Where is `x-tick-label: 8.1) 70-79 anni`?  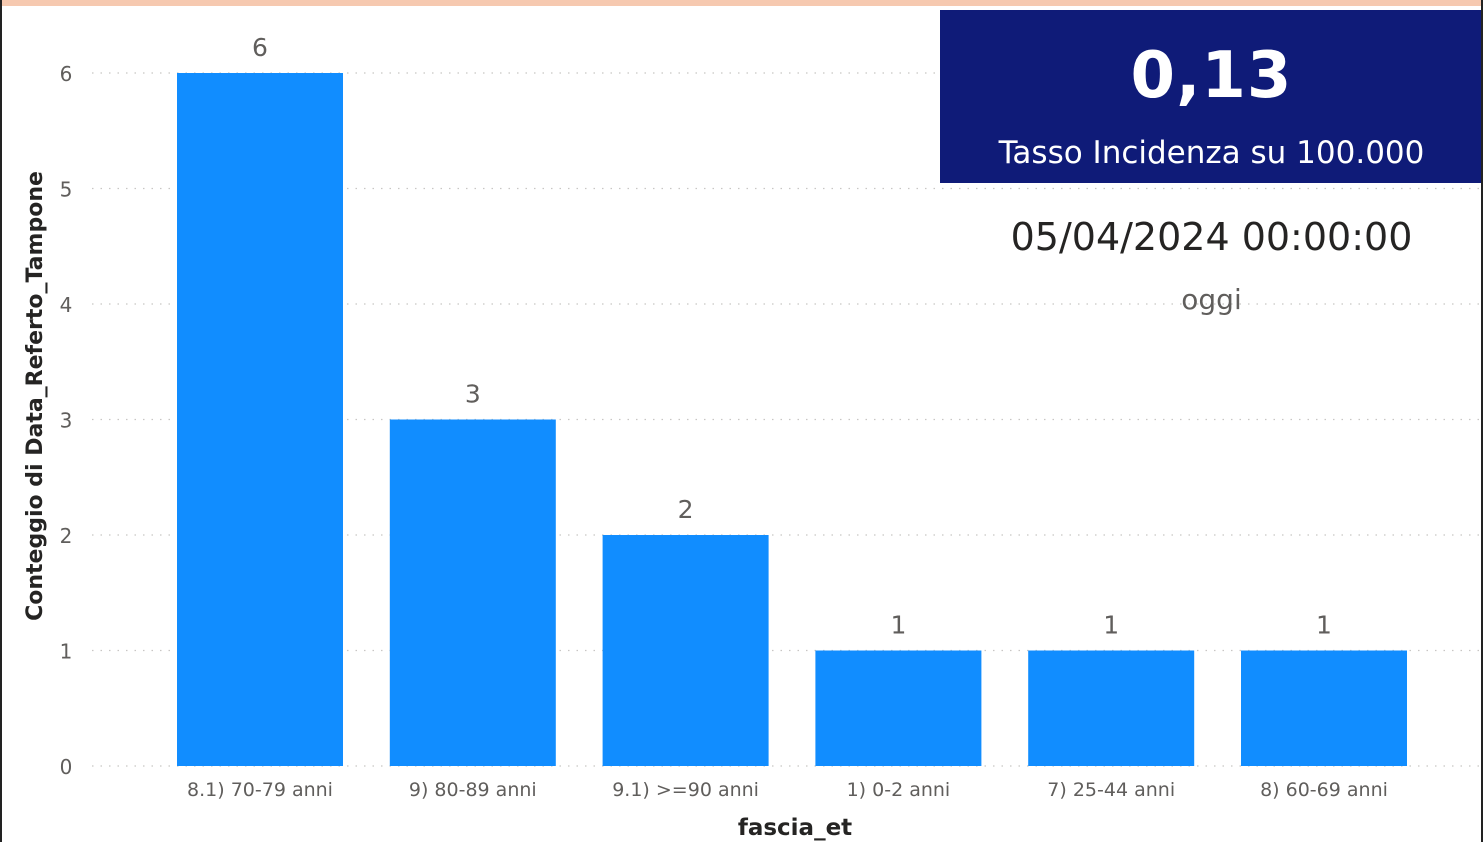 x-tick-label: 8.1) 70-79 anni is located at coordinates (260, 790).